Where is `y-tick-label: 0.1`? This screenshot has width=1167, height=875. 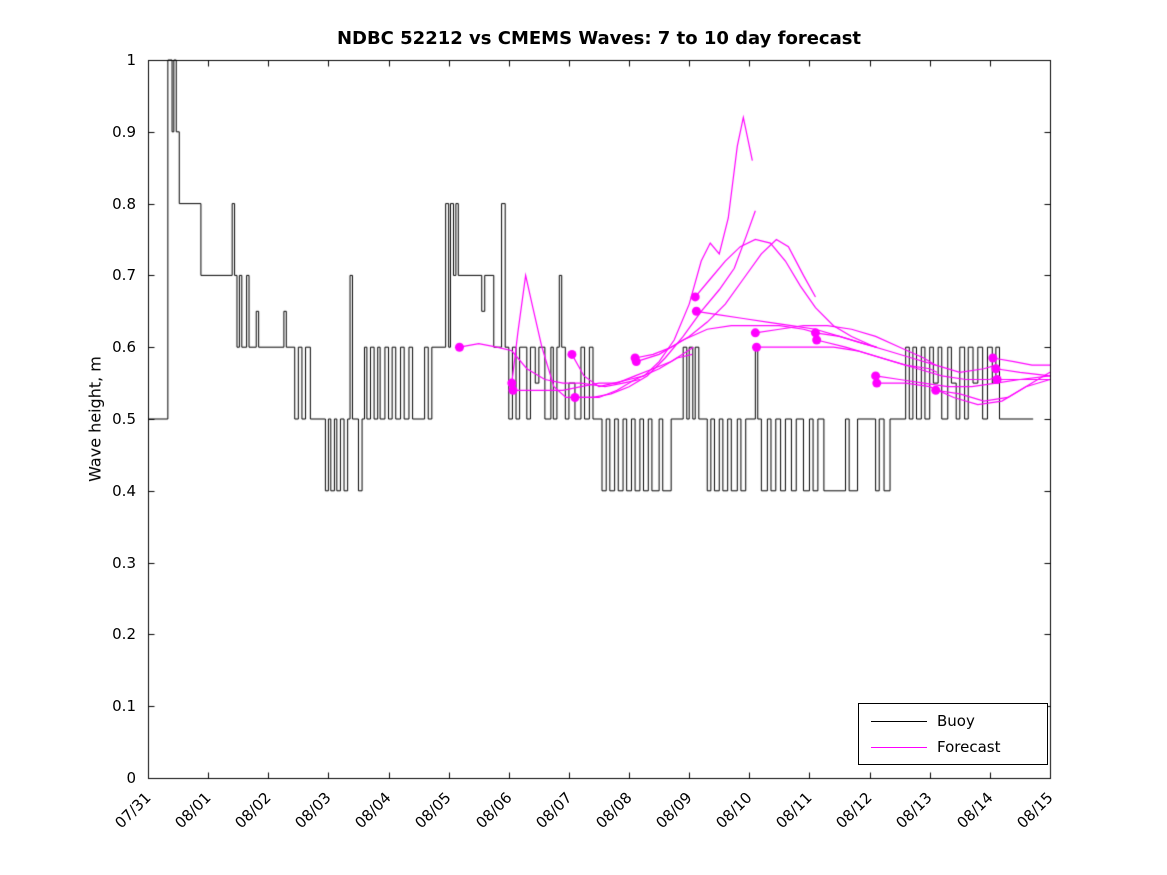 y-tick-label: 0.1 is located at coordinates (124, 706).